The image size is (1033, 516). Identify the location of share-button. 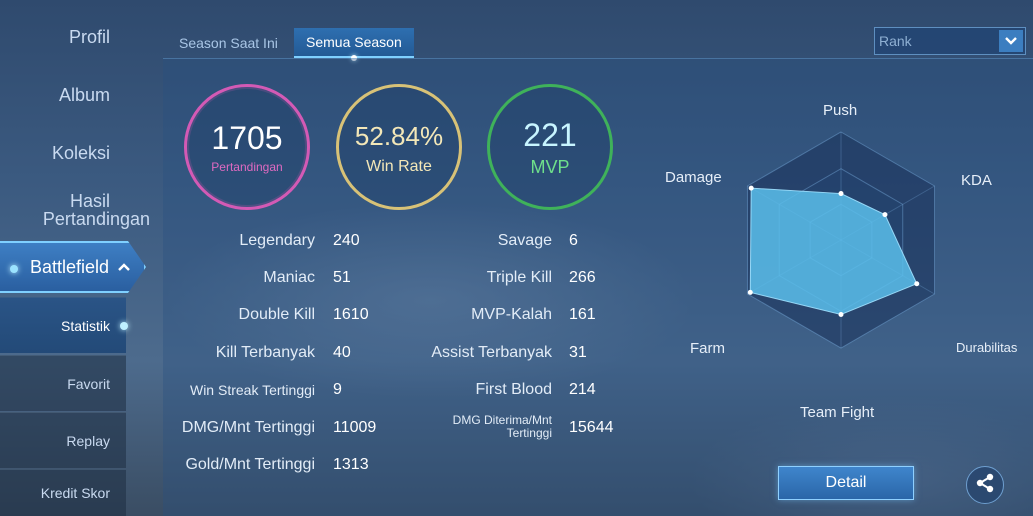
(985, 485).